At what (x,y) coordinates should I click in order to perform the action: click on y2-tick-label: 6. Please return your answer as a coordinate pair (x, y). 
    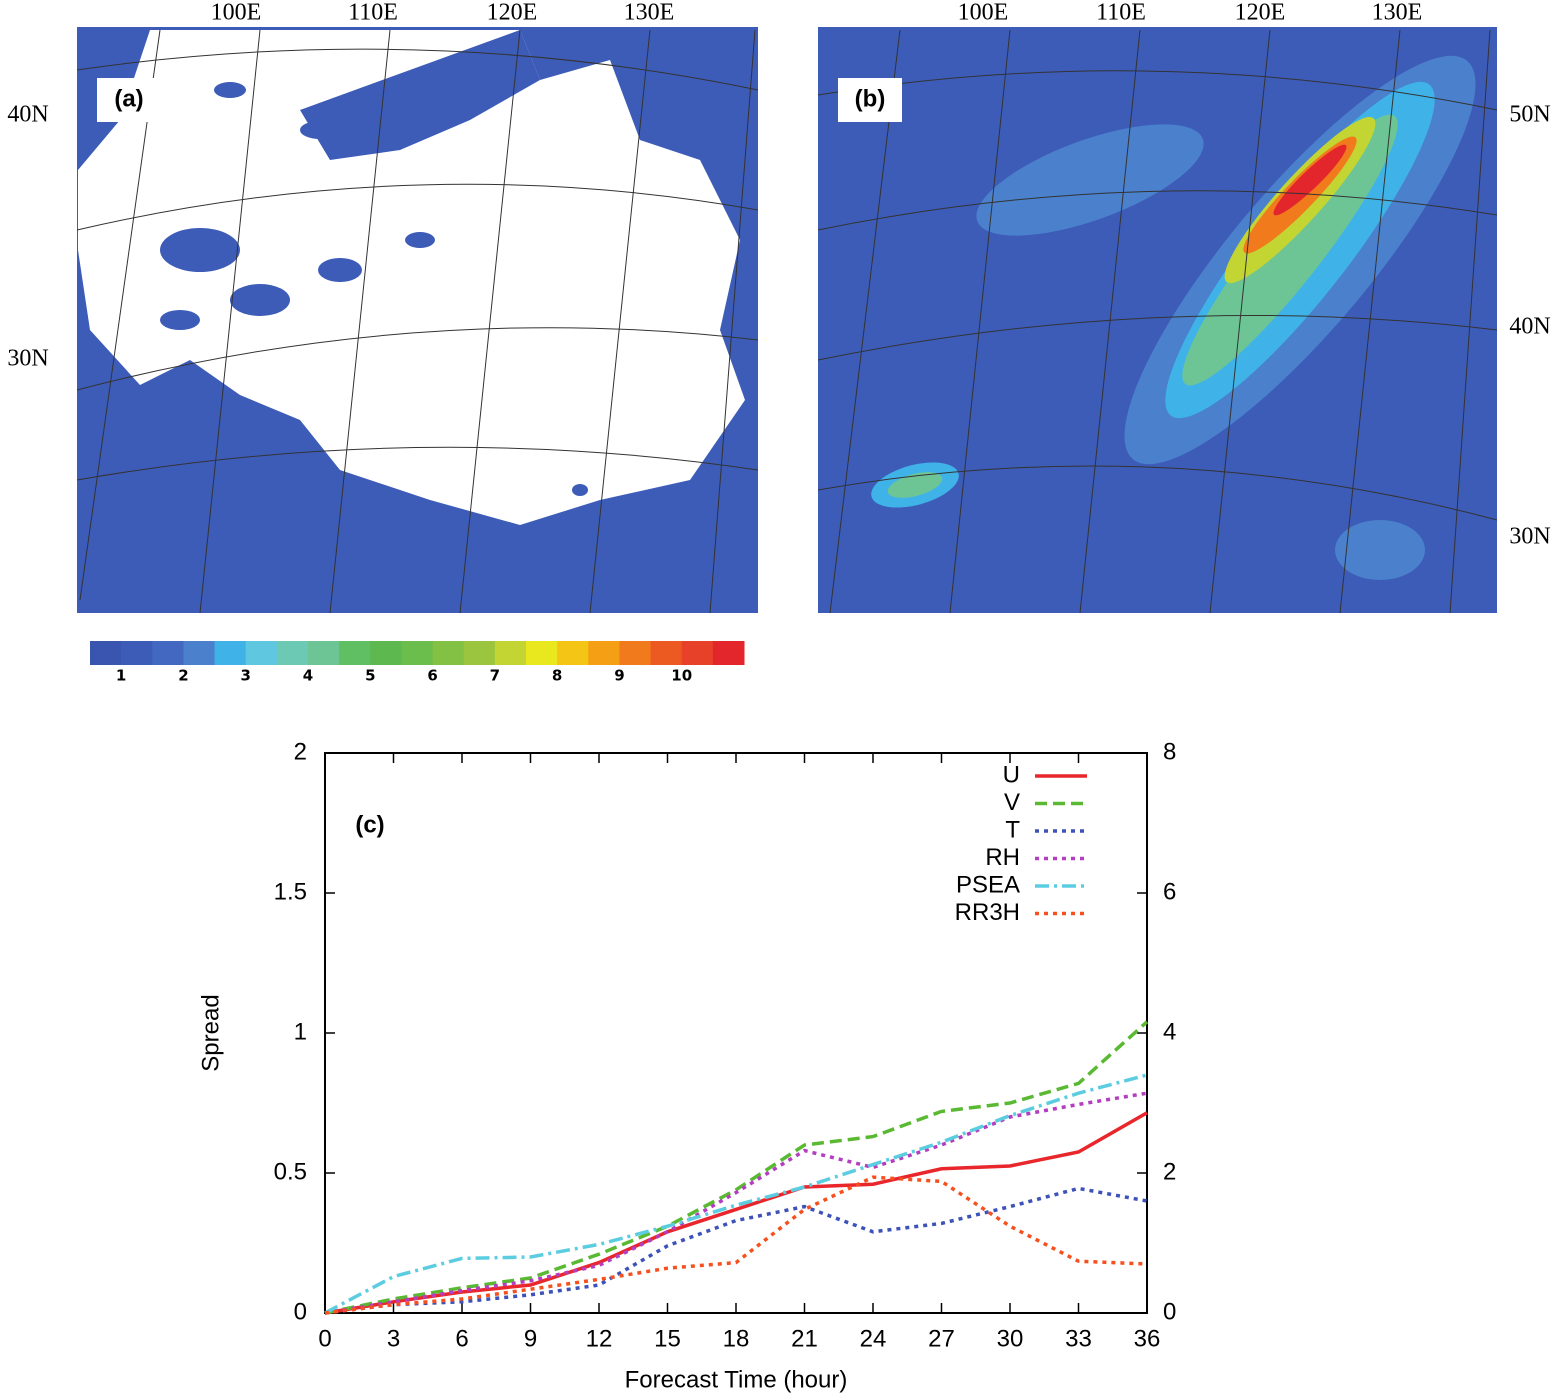
    Looking at the image, I should click on (1169, 891).